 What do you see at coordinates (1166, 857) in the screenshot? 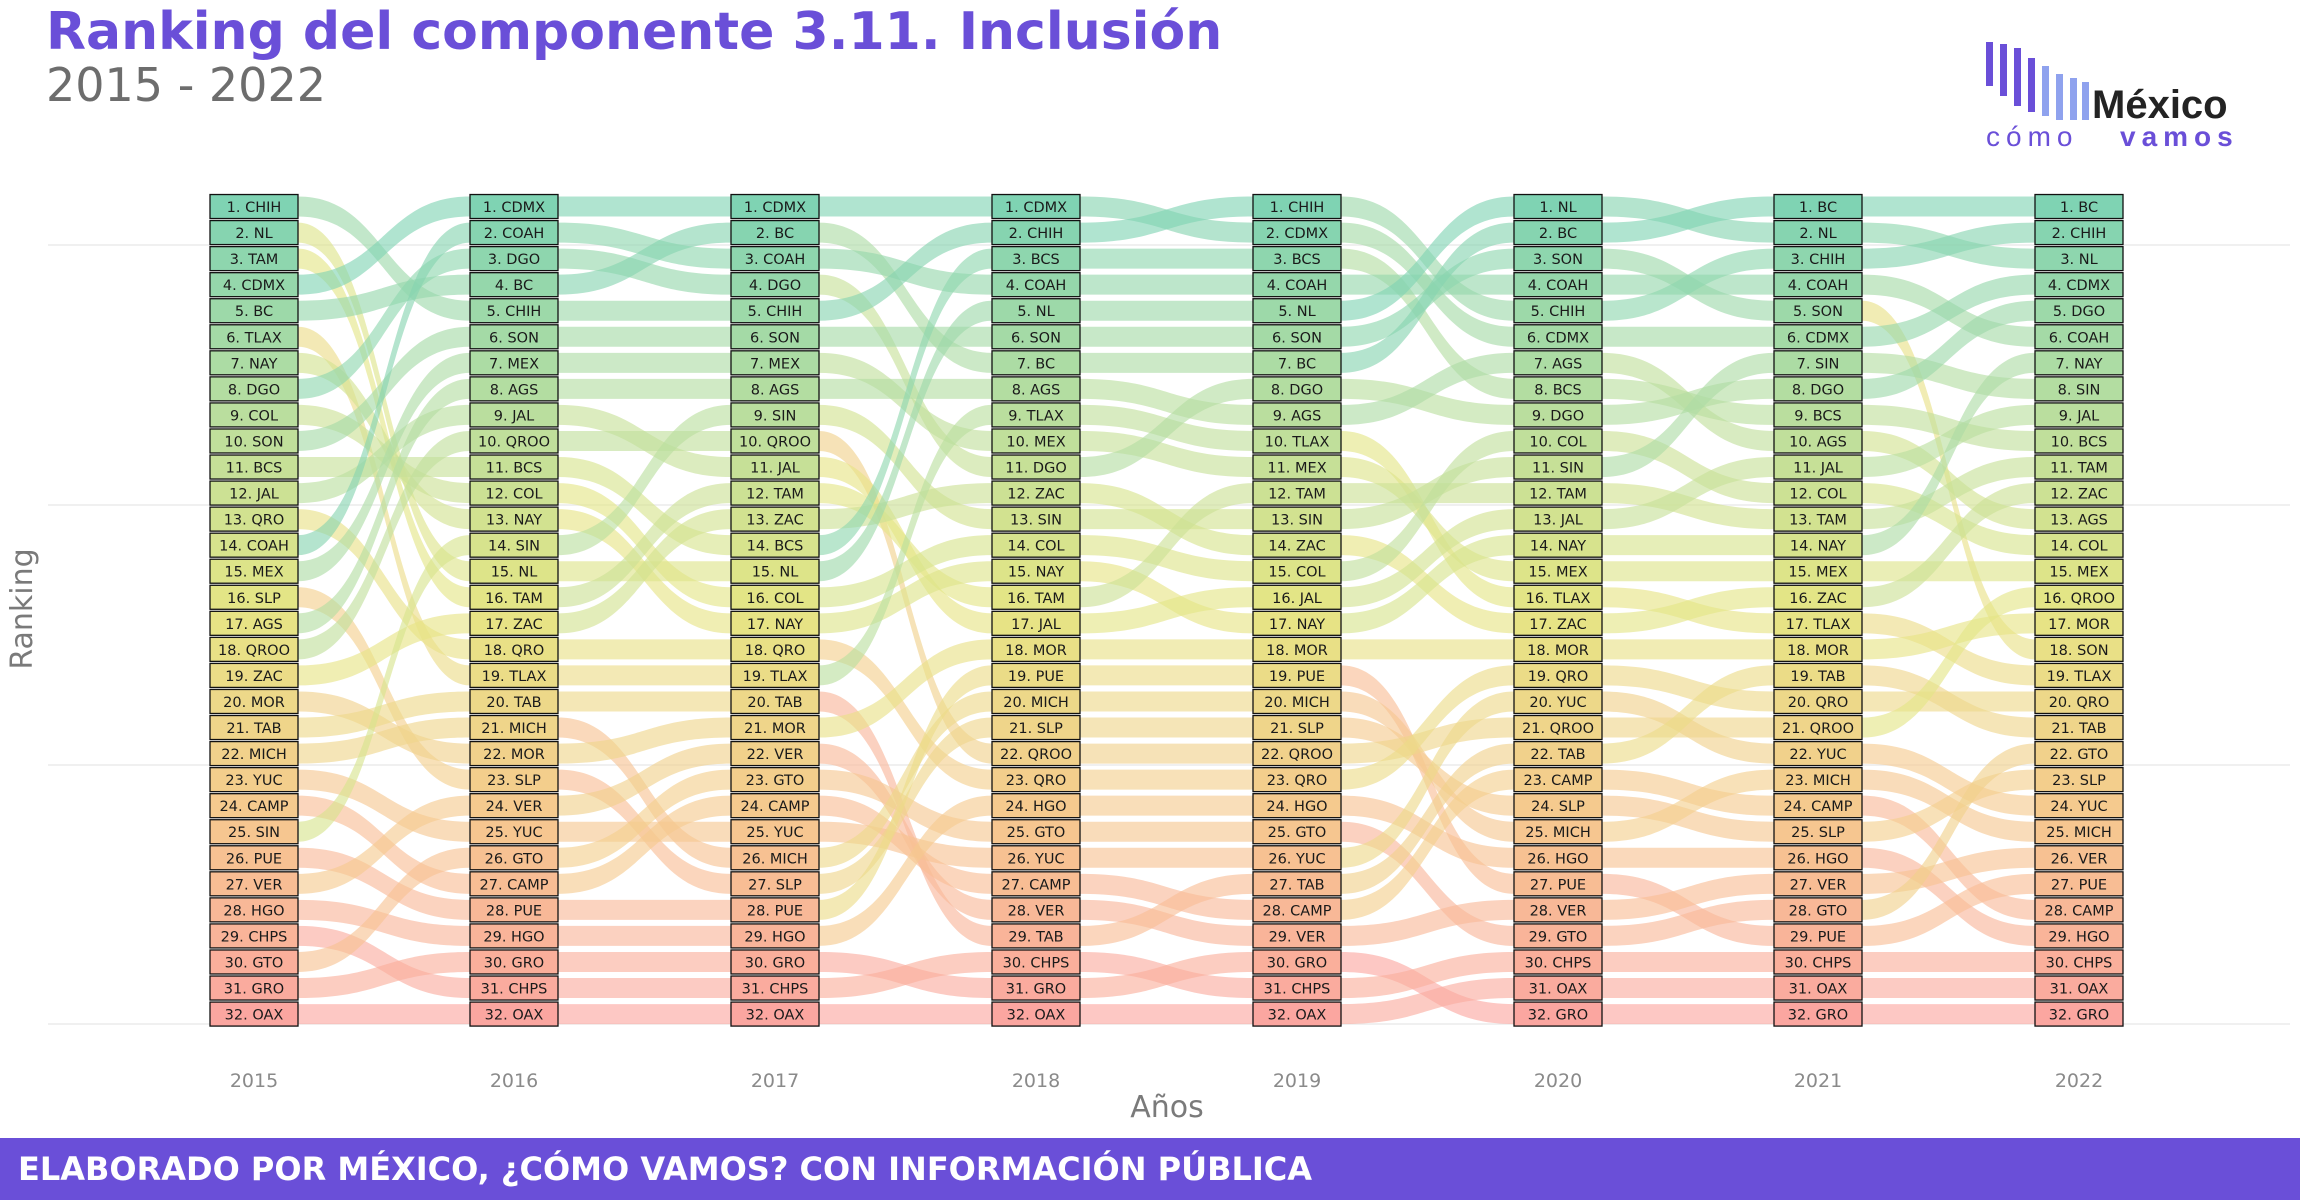
I see `ribbon-yuc-2018` at bounding box center [1166, 857].